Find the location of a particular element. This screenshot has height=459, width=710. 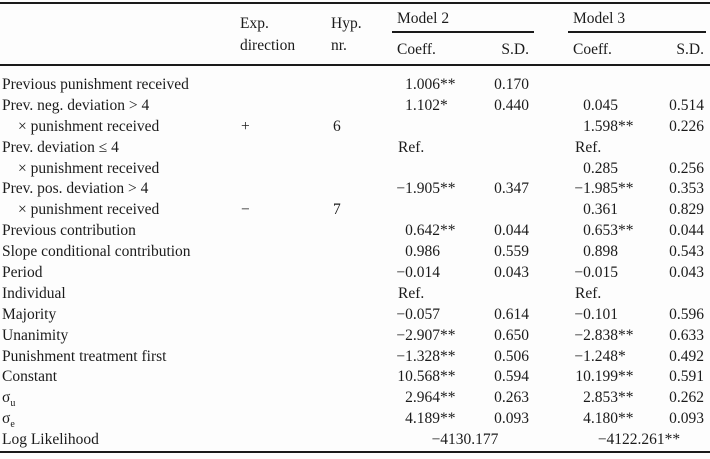

model2-coeff-value: −0.057 is located at coordinates (434, 315).